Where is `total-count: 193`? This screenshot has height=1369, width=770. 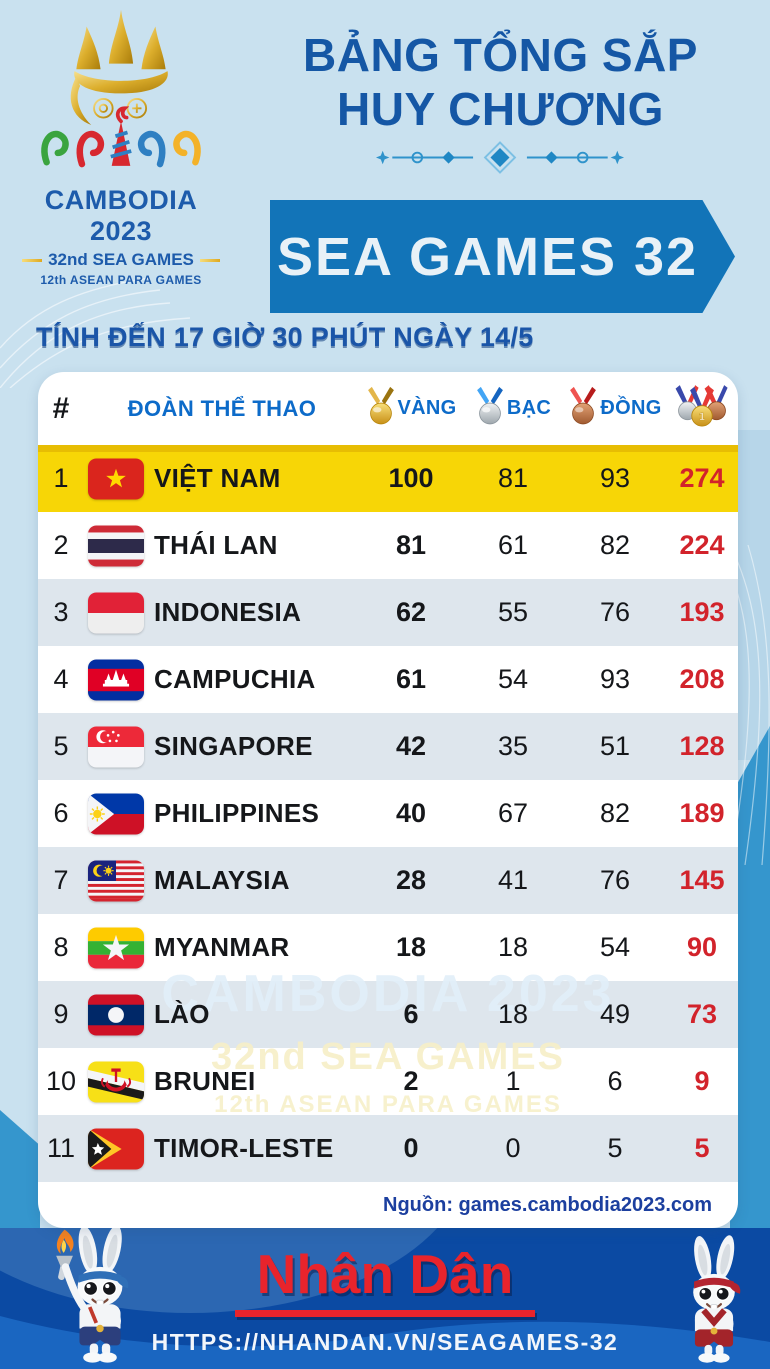
total-count: 193 is located at coordinates (702, 612).